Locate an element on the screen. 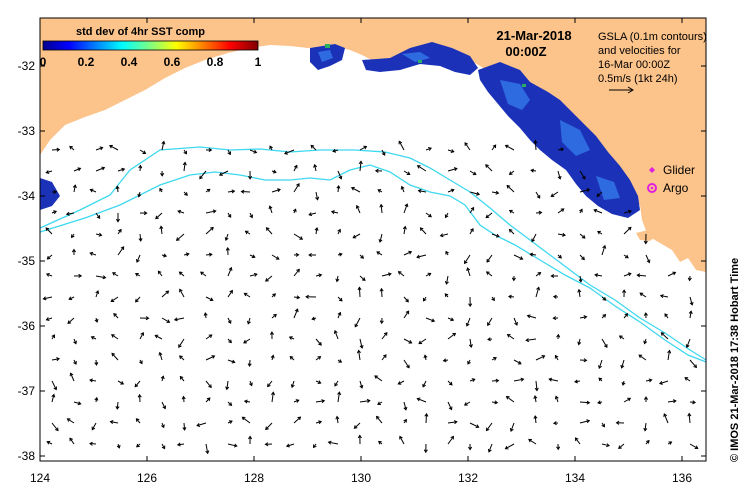  argo-legend: Argo is located at coordinates (668, 188).